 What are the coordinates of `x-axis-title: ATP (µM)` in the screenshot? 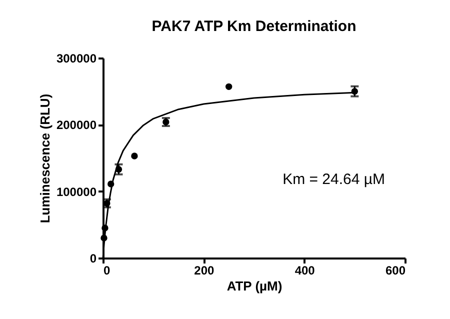 It's located at (254, 286).